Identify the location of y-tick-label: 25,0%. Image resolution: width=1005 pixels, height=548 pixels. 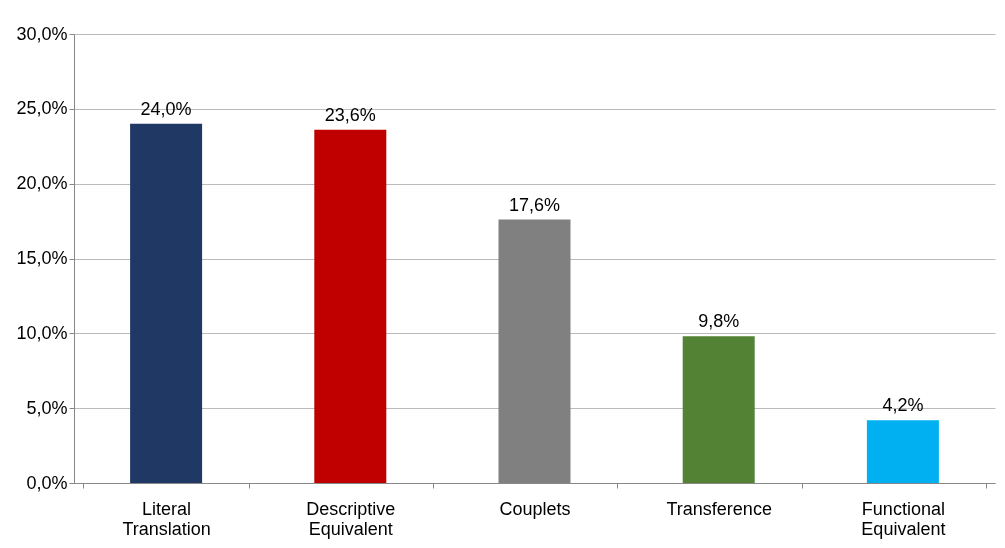
(42, 108).